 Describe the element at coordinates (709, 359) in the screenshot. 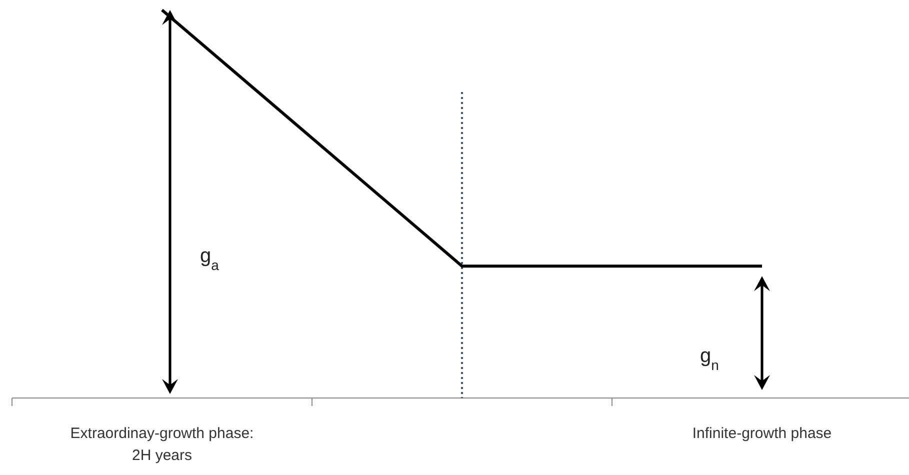

I see `annotation: g$_{n}$` at that location.